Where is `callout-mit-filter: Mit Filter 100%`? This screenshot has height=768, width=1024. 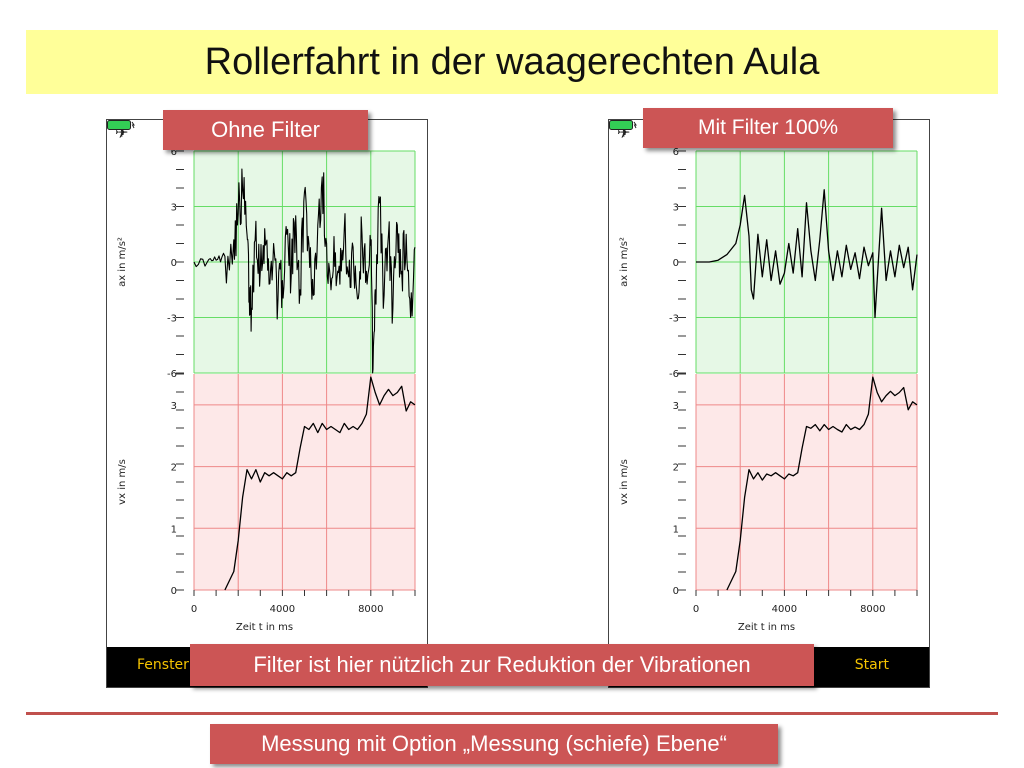
callout-mit-filter: Mit Filter 100% is located at coordinates (768, 128).